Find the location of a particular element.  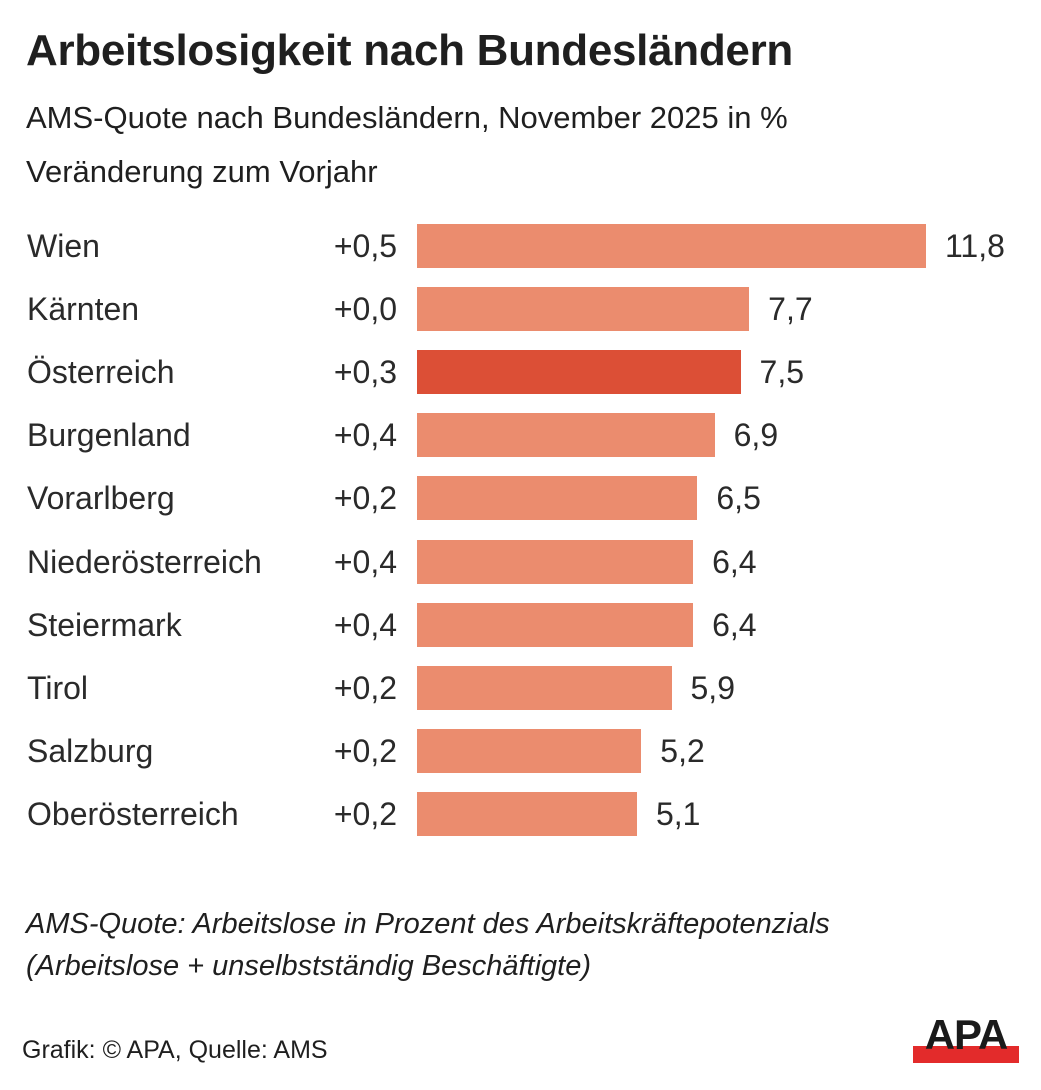

value-label-wien: 11,8 is located at coordinates (975, 246).